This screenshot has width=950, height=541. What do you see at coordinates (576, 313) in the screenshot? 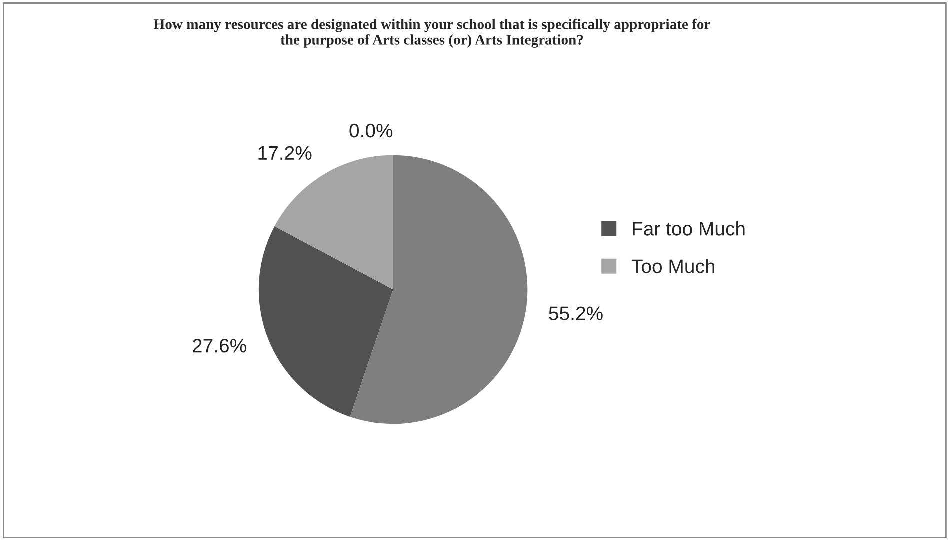
I see `data-label: 55.2%` at bounding box center [576, 313].